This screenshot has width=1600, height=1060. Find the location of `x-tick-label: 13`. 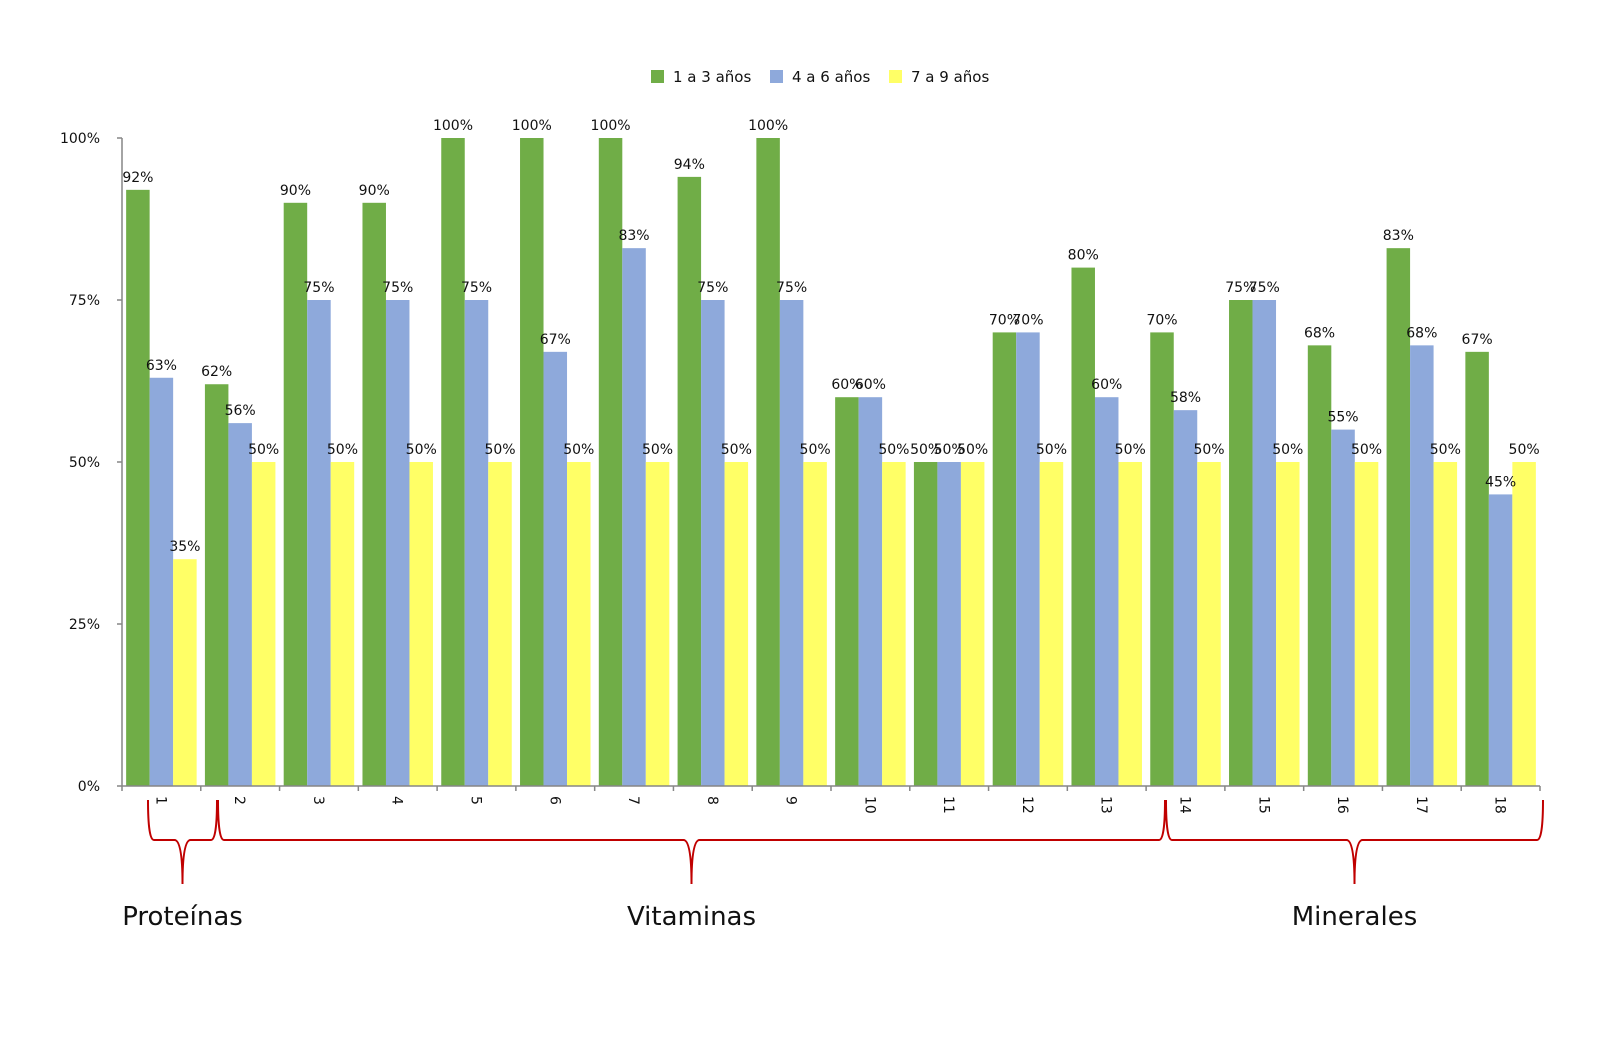

x-tick-label: 13 is located at coordinates (1106, 805).